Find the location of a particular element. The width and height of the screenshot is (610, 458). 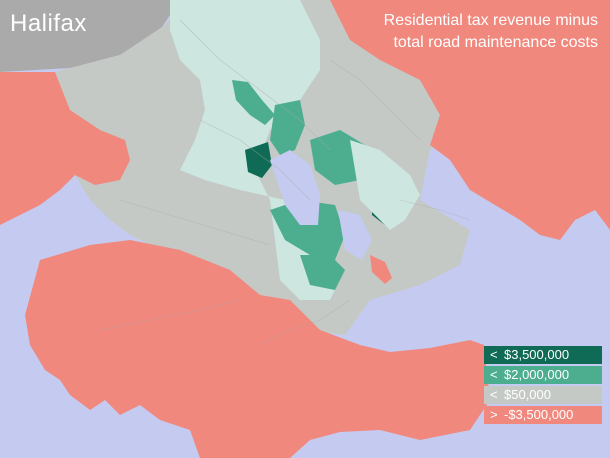

legend-label: $2,000,000 is located at coordinates (537, 374).